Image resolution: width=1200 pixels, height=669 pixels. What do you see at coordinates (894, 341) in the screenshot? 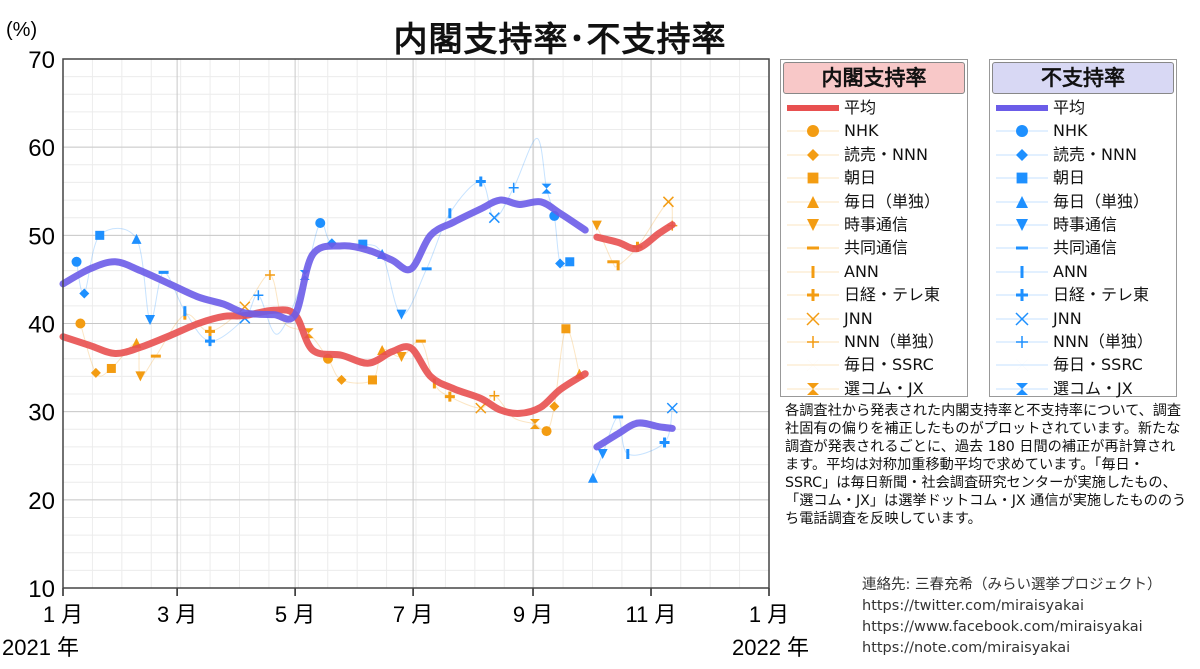
I see `approve-legend-label: NNN（単独）` at bounding box center [894, 341].